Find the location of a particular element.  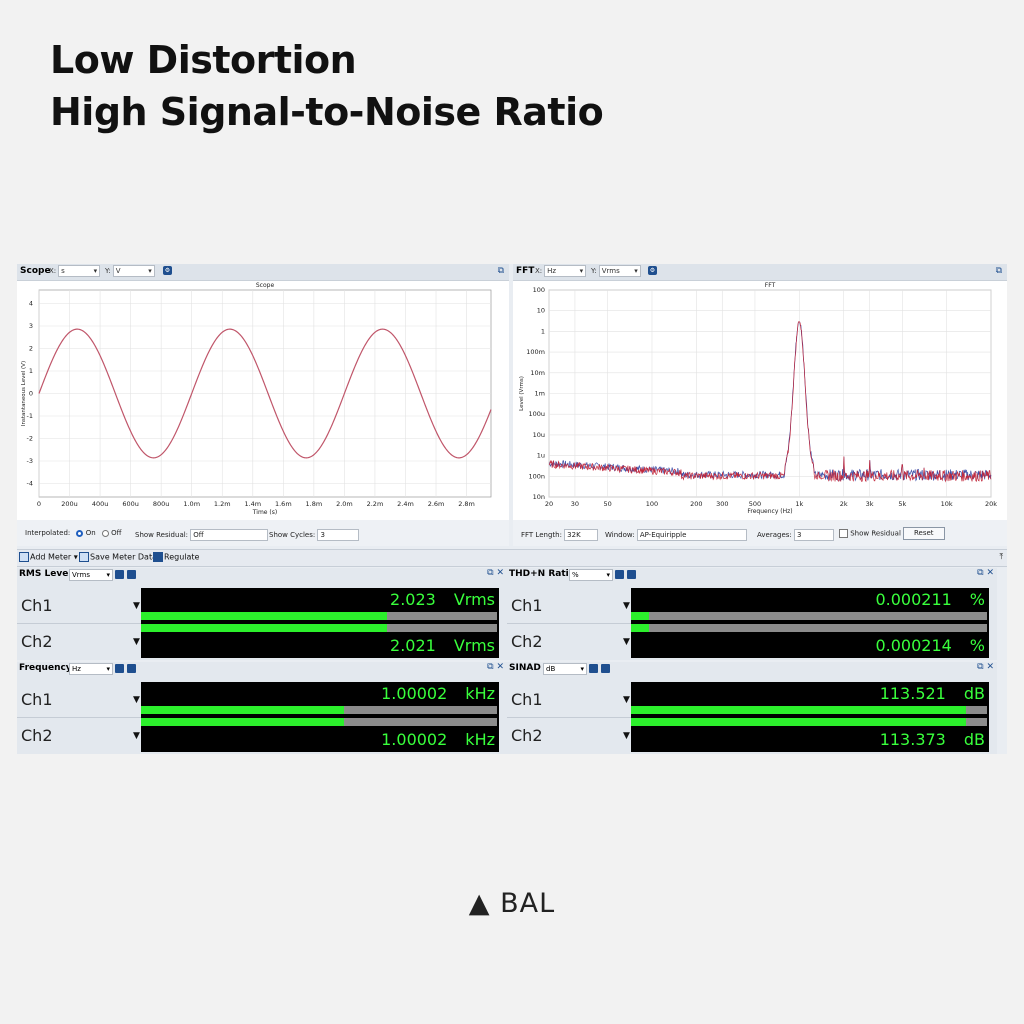

meter-unit-dropdown: Hz is located at coordinates (91, 669).